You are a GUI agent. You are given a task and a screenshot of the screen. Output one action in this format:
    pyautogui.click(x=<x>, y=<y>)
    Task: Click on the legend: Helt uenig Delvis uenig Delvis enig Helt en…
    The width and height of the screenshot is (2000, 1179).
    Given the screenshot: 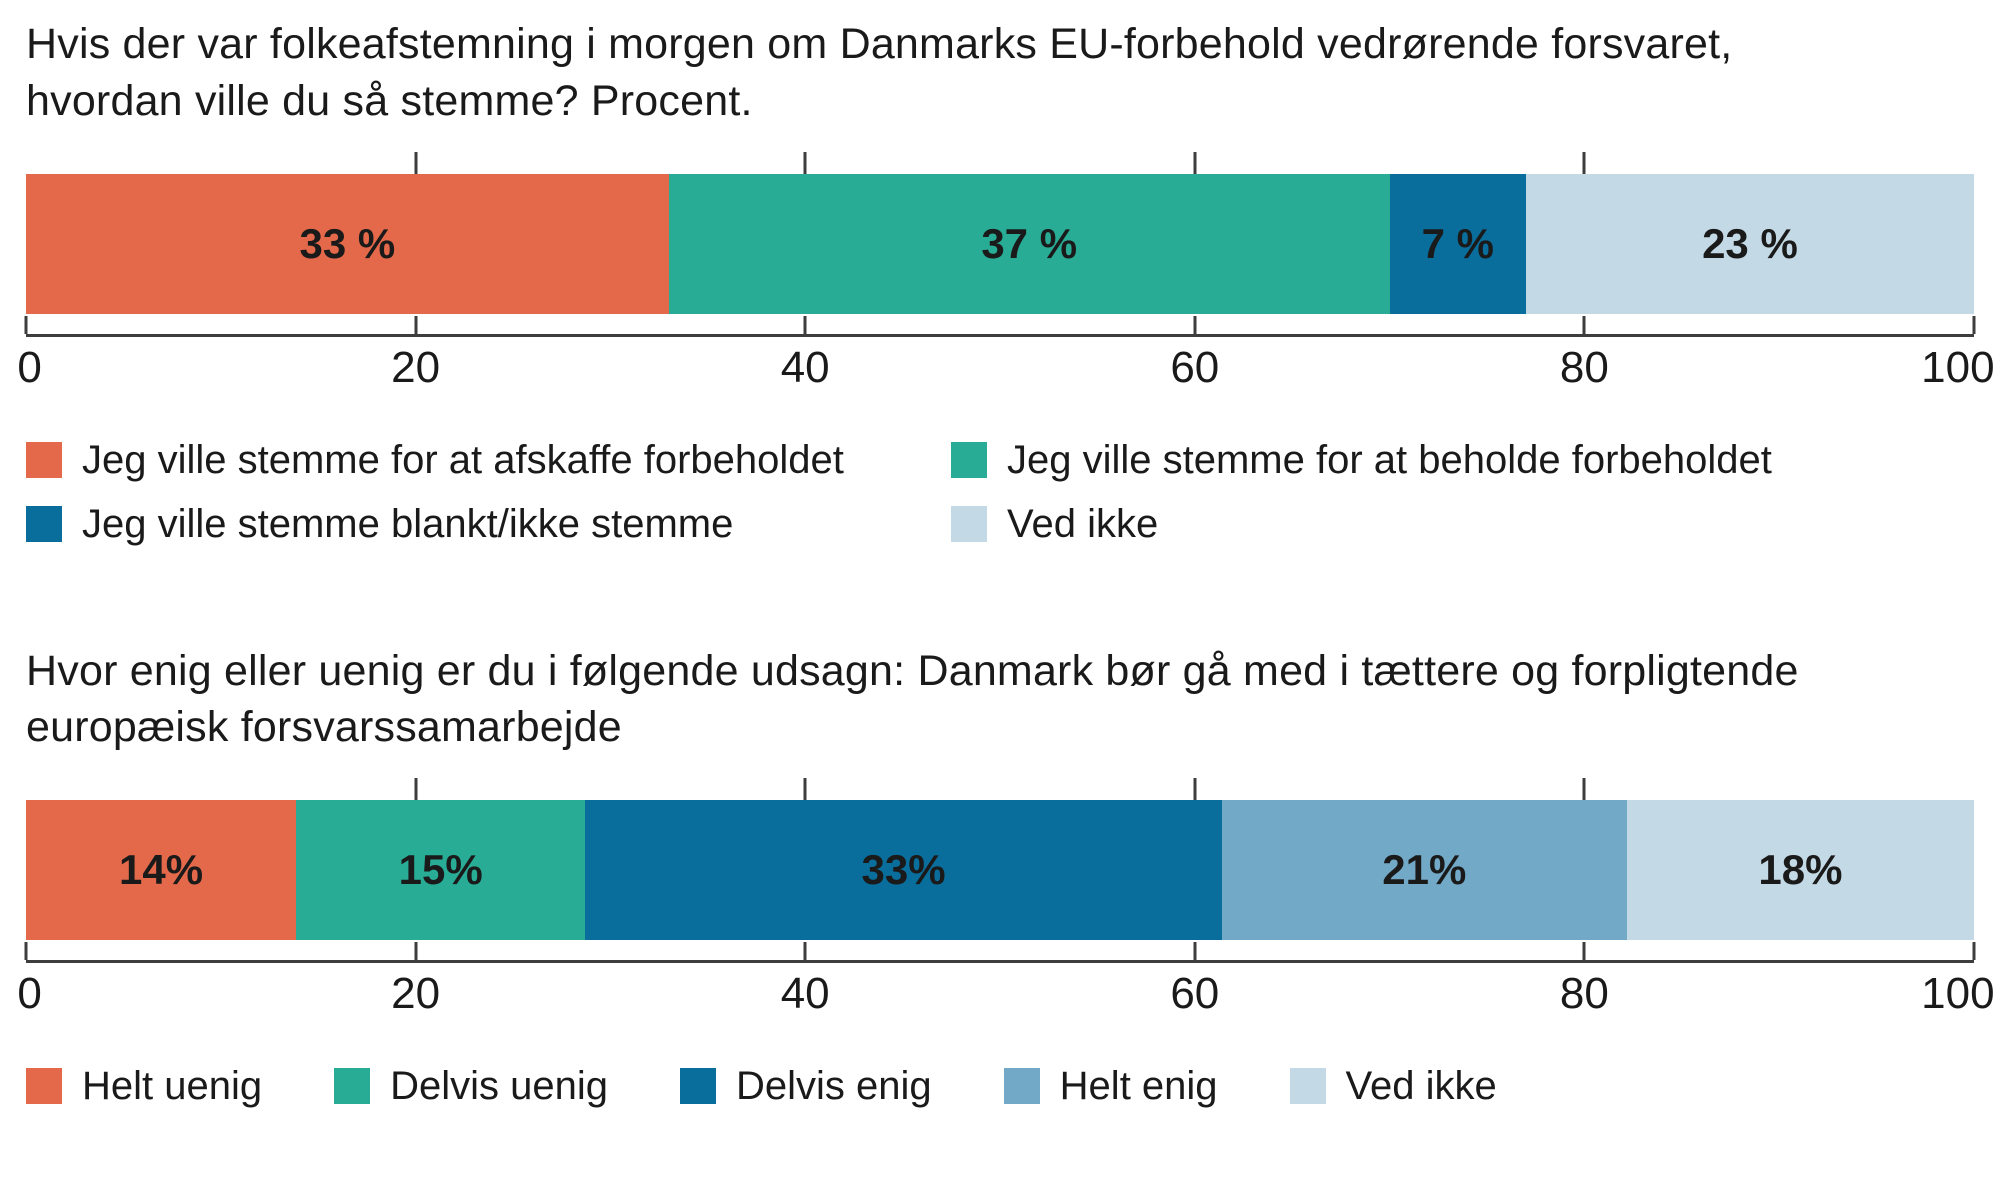 What is the action you would take?
    pyautogui.click(x=1000, y=1086)
    